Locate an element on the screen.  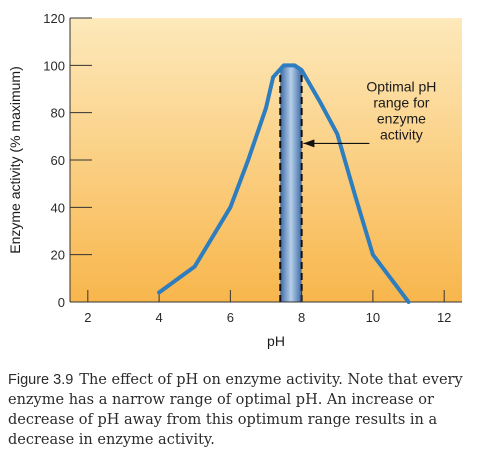
x-tick-label: 6 is located at coordinates (230, 317).